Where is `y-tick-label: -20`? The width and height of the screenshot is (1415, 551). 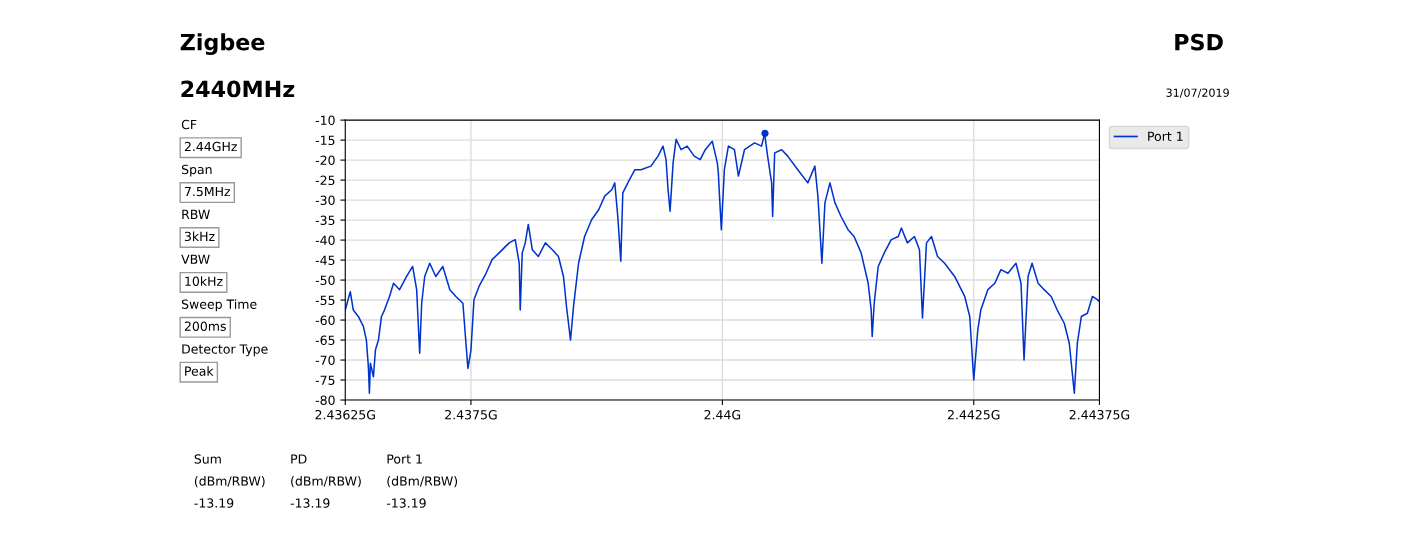
y-tick-label: -20 is located at coordinates (325, 160).